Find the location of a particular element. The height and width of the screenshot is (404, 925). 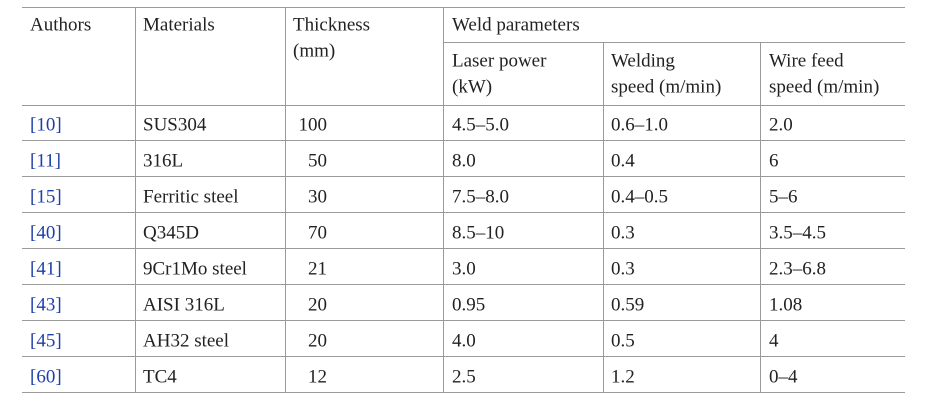

header-cell: (kW) is located at coordinates (472, 86).